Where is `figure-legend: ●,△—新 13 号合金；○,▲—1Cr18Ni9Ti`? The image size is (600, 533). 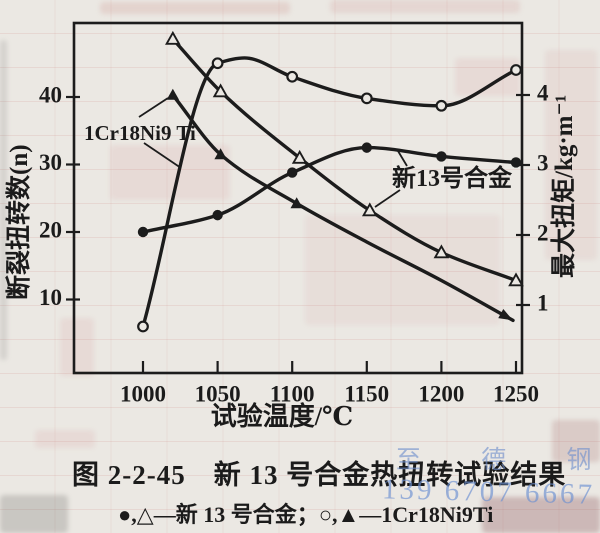
figure-legend: ●,△—新 13 号合金；○,▲—1Cr18Ni9Ti is located at coordinates (306, 514).